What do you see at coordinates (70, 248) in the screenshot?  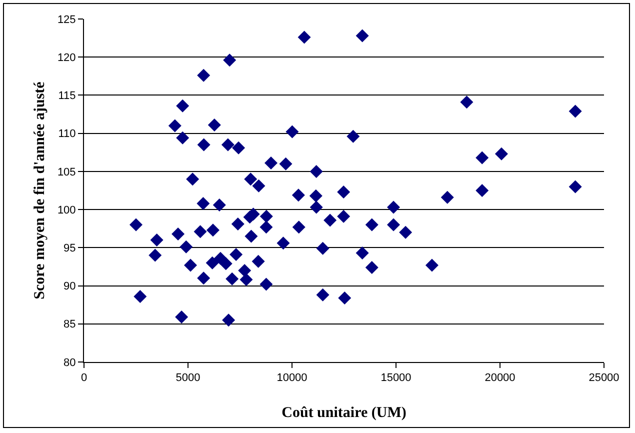 I see `y-tick-label: 95` at bounding box center [70, 248].